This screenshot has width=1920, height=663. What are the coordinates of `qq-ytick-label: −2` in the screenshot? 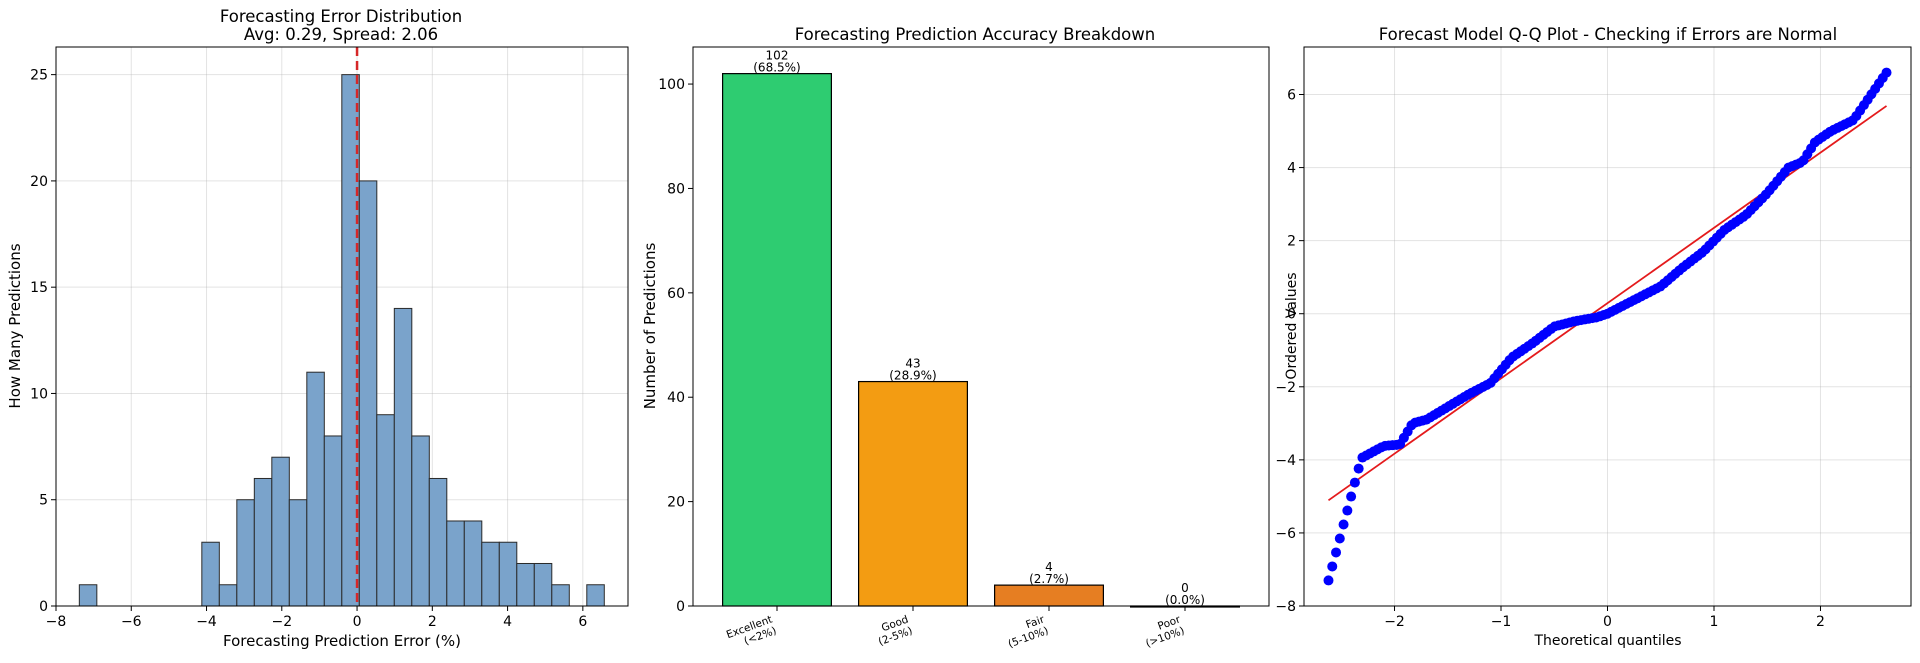 It's located at (1285, 388).